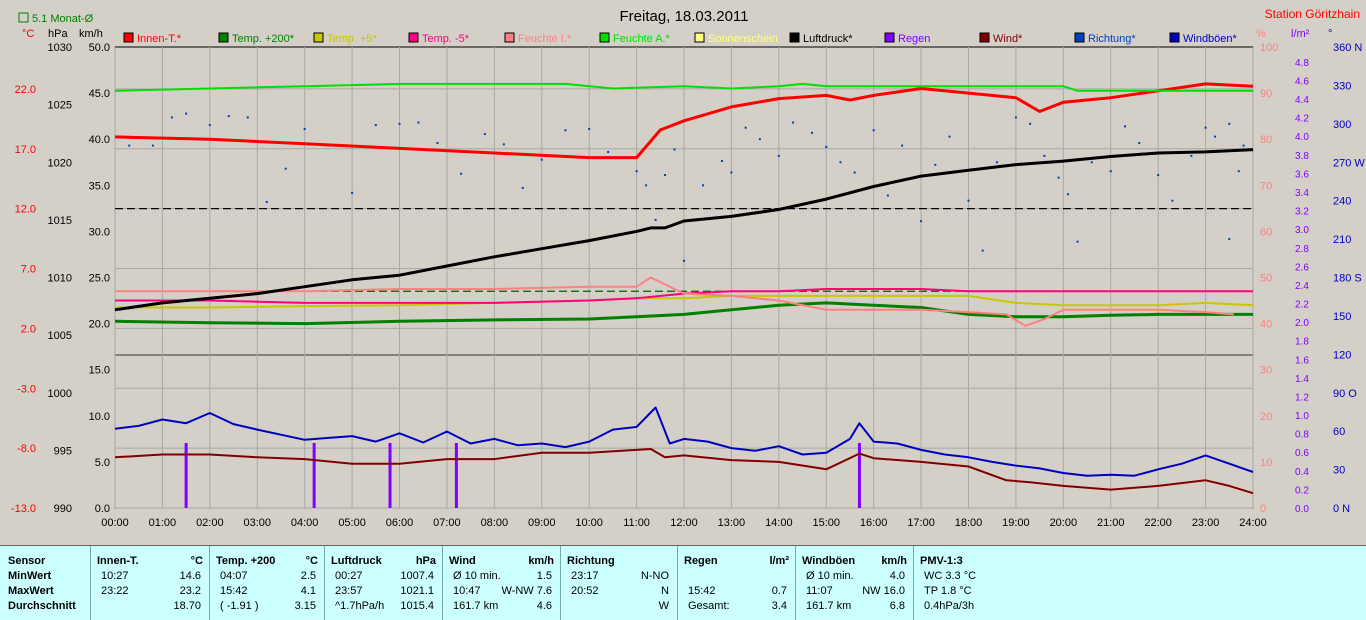 The image size is (1366, 620). Describe the element at coordinates (948, 591) in the screenshot. I see `cell-time: TP 1.8 °C` at that location.